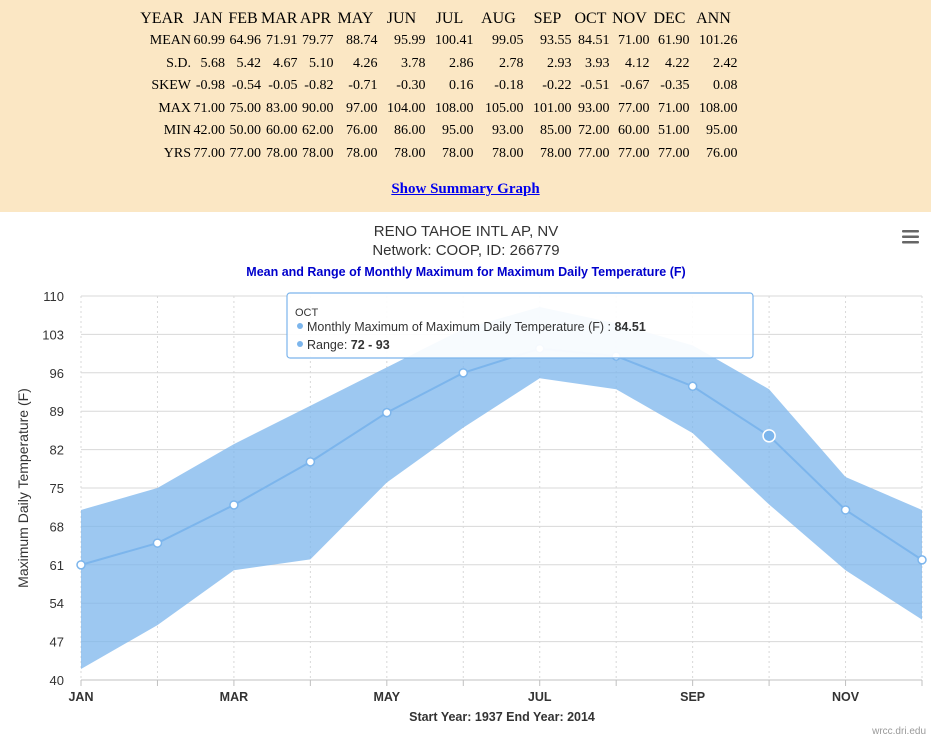 The image size is (931, 738). What do you see at coordinates (321, 63) in the screenshot?
I see `stats-cell: 5.10` at bounding box center [321, 63].